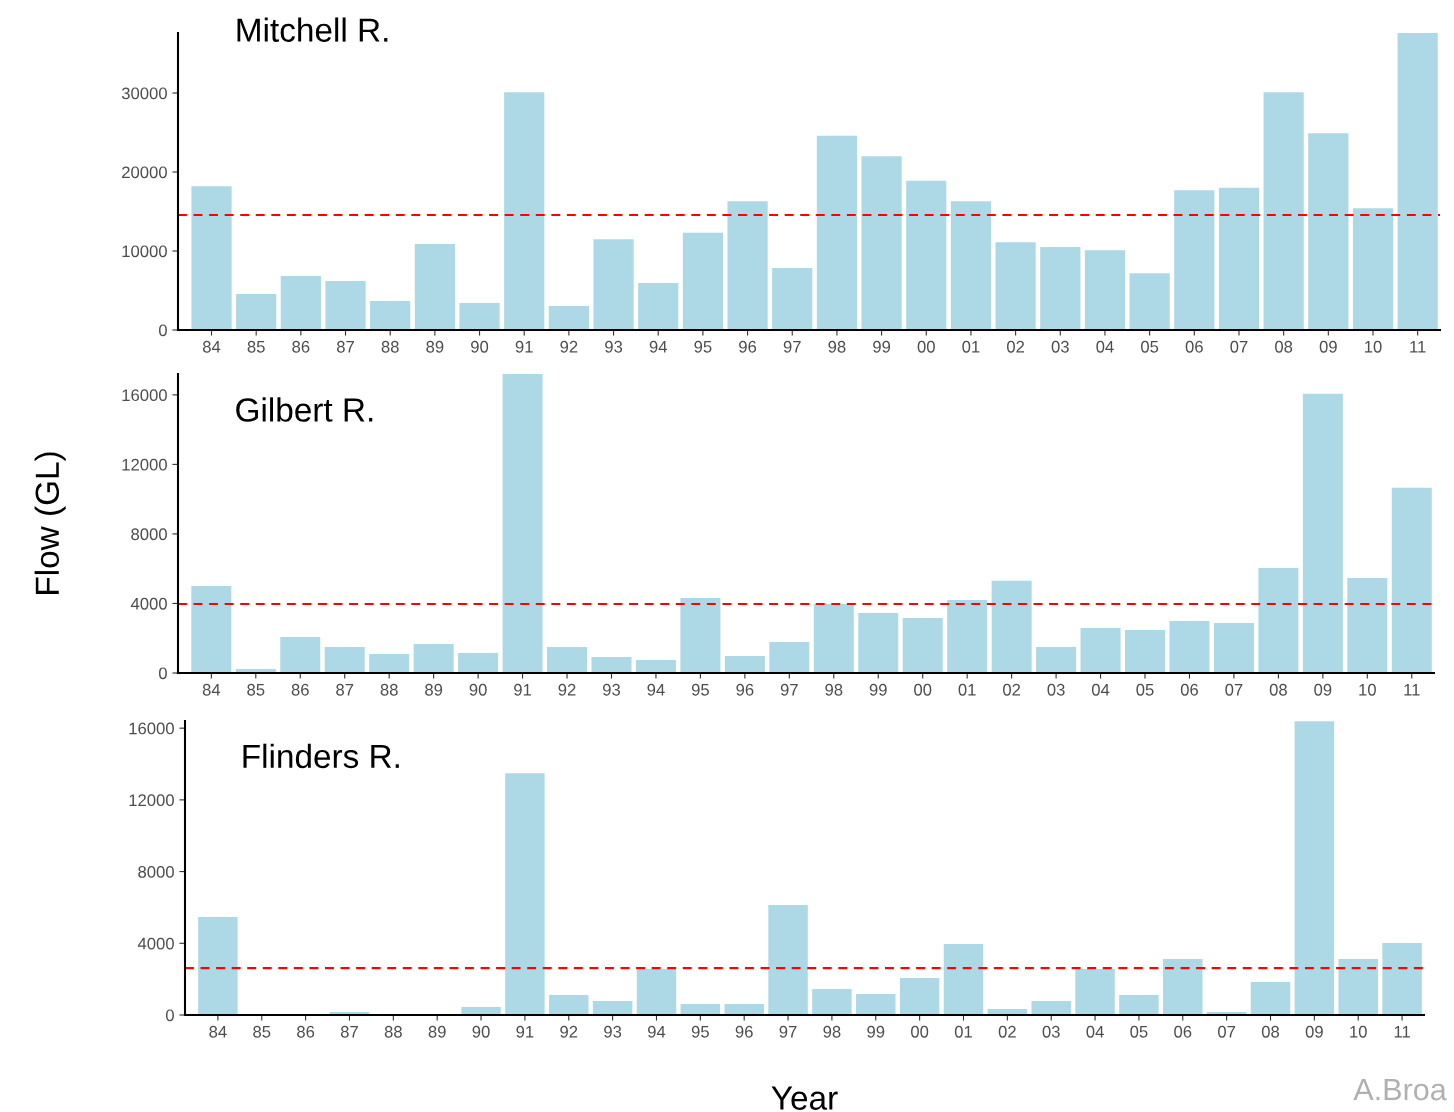  What do you see at coordinates (50, 523) in the screenshot?
I see `y-axis-title: Flow (GL)` at bounding box center [50, 523].